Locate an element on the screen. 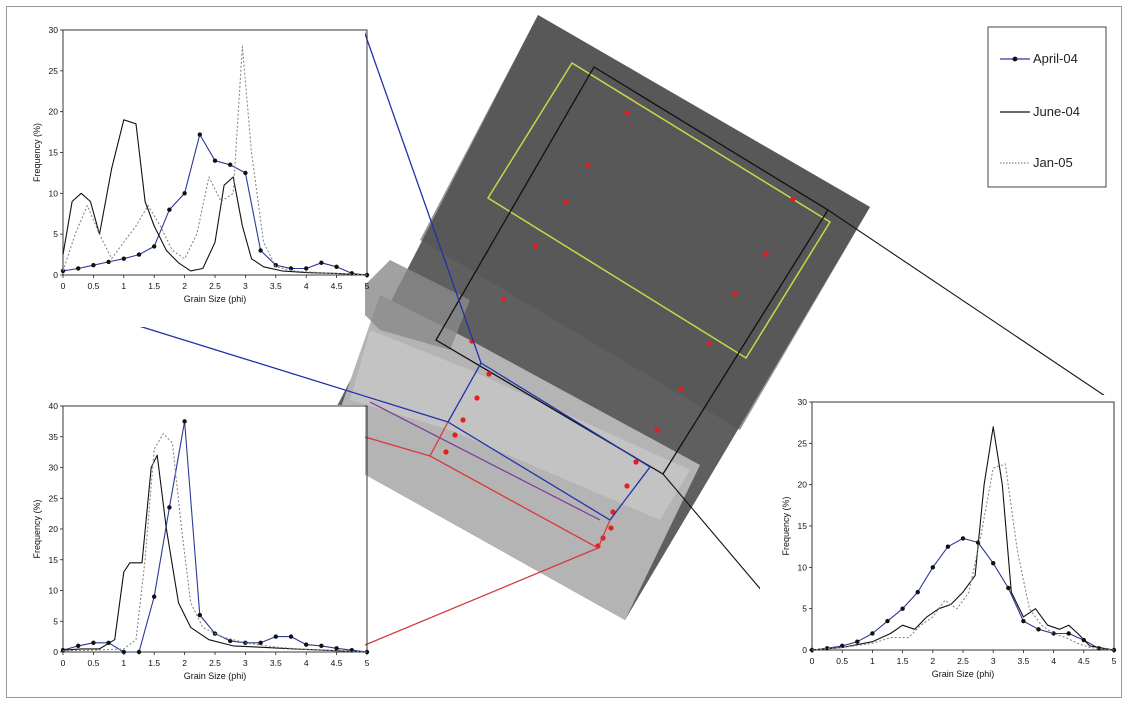 Image resolution: width=1129 pixels, height=704 pixels. y-tick-label: 10 is located at coordinates (54, 591).